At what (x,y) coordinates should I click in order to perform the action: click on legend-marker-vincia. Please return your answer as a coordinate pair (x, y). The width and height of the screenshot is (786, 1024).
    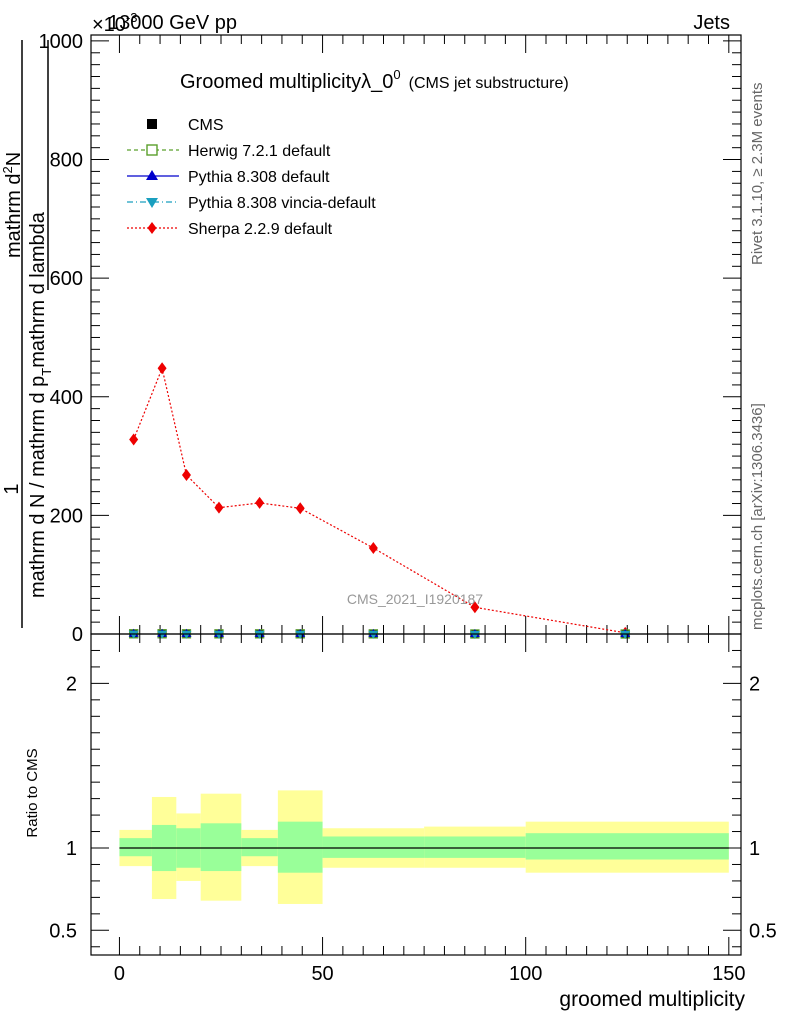
    Looking at the image, I should click on (152, 203).